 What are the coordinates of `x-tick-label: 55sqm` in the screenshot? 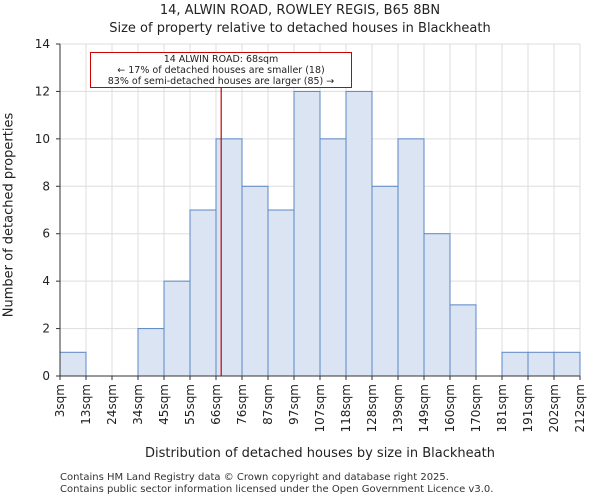 It's located at (190, 404).